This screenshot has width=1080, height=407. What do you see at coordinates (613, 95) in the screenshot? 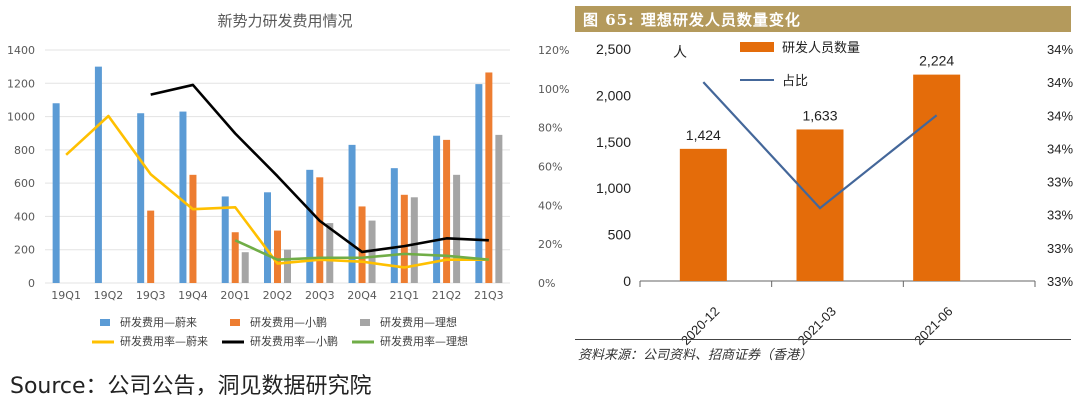
I see `chart2-y-left-tick: 2,000` at bounding box center [613, 95].